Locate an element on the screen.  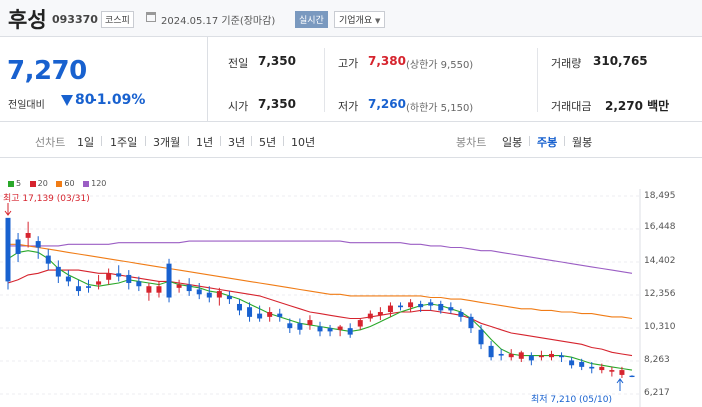
high-value: 7,380 is located at coordinates (387, 61).